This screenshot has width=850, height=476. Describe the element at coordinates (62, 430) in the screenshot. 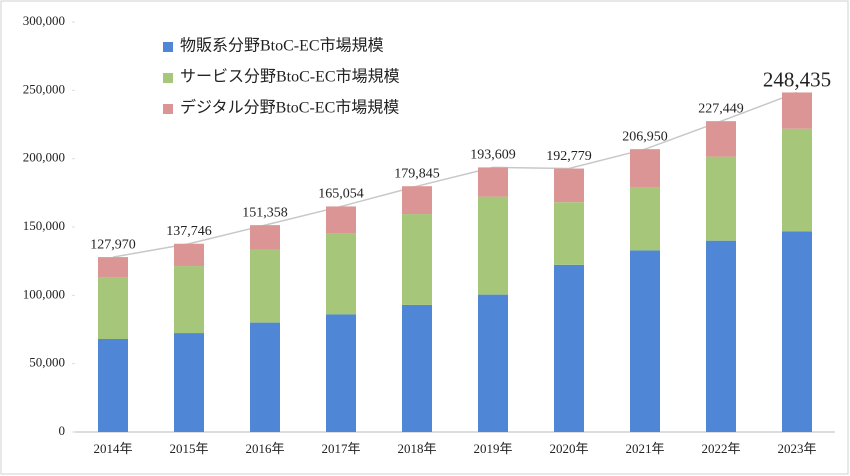

I see `y-tick-label: 0` at that location.